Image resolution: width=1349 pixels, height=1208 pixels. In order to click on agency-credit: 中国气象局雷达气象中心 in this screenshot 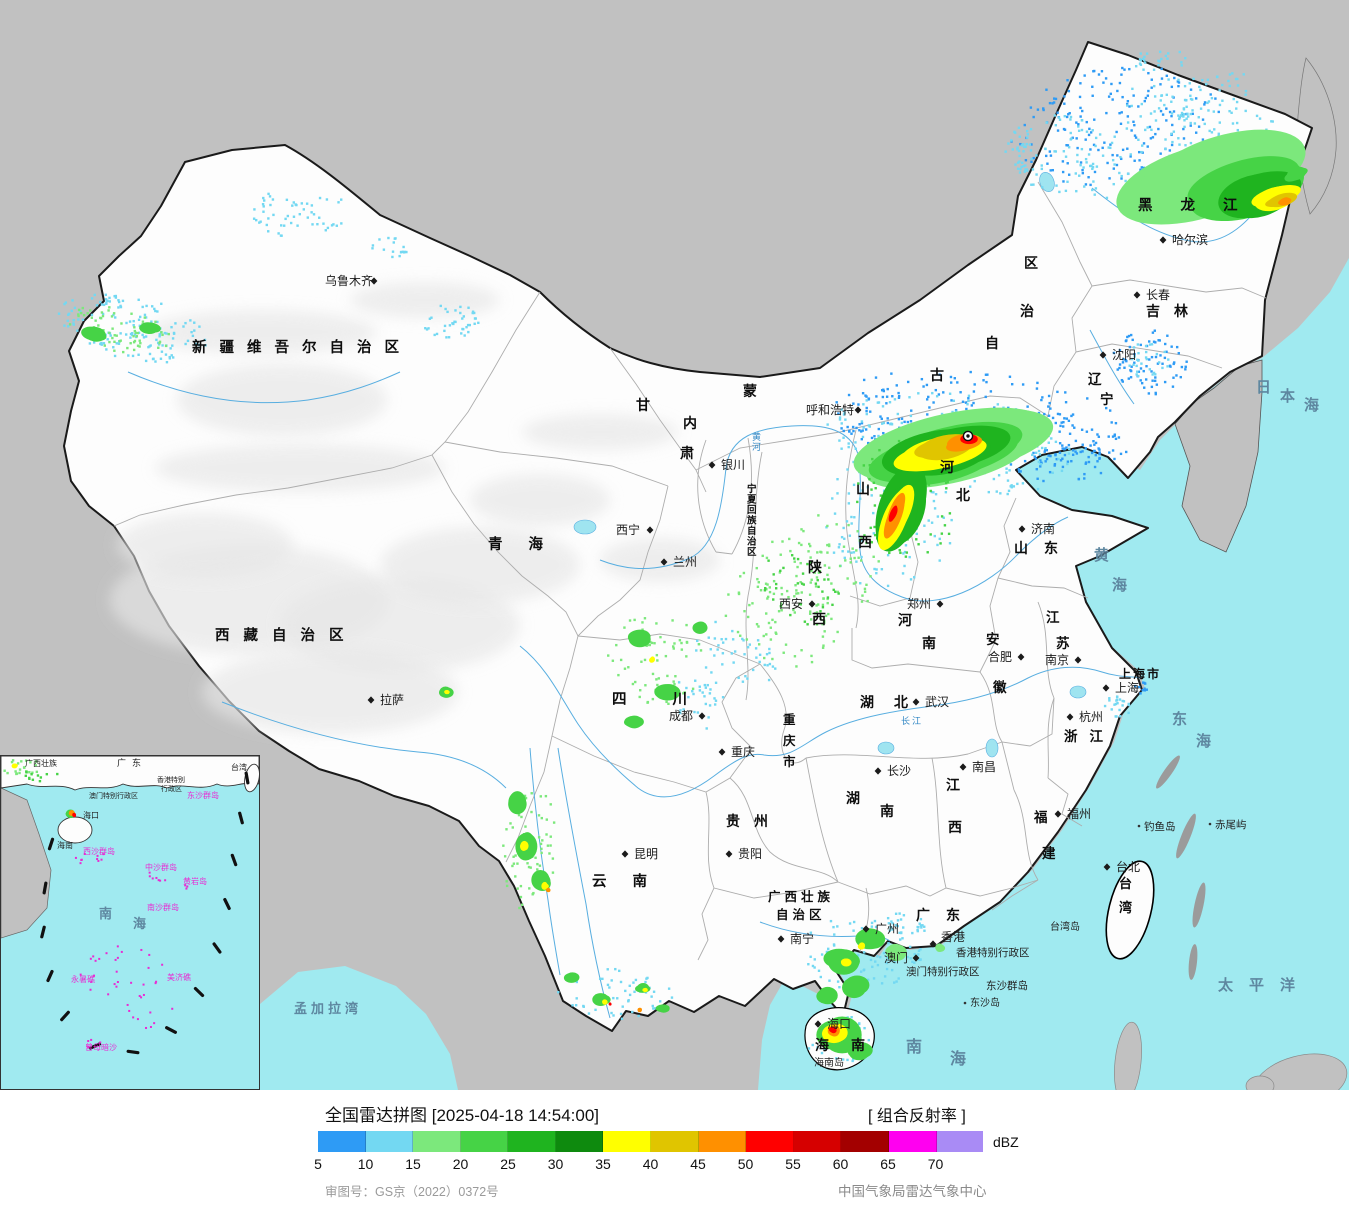, I will do `click(912, 1191)`.